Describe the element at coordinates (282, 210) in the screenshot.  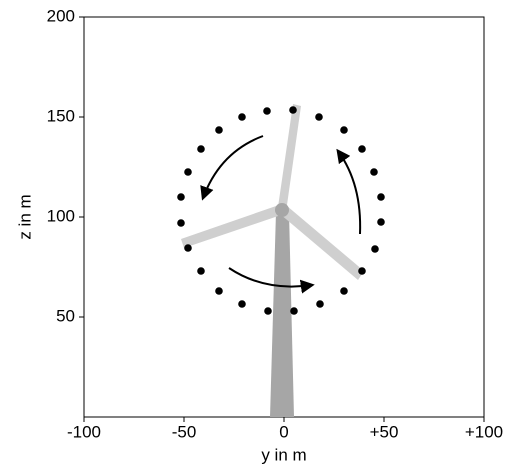
I see `hub` at that location.